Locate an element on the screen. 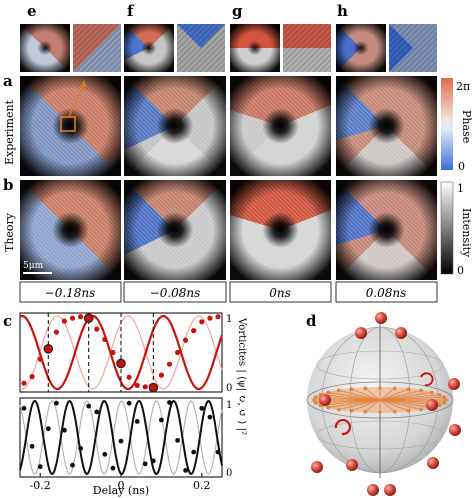 The width and height of the screenshot is (474, 498). thumbnail-h-intensity is located at coordinates (361, 48).